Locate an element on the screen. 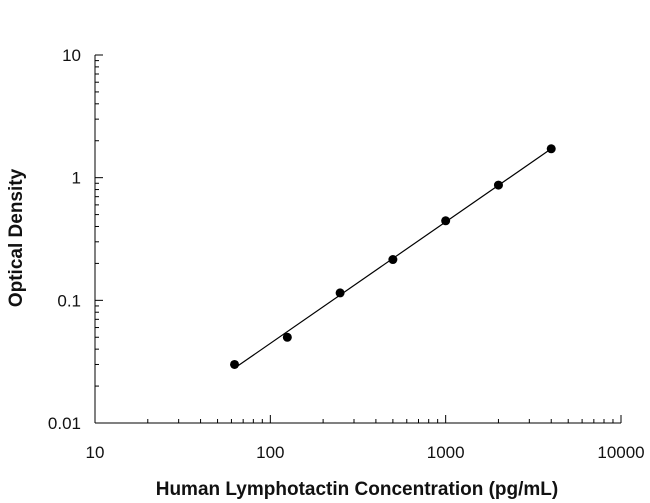 Image resolution: width=650 pixels, height=503 pixels. y-tick-label: 1 is located at coordinates (76, 178).